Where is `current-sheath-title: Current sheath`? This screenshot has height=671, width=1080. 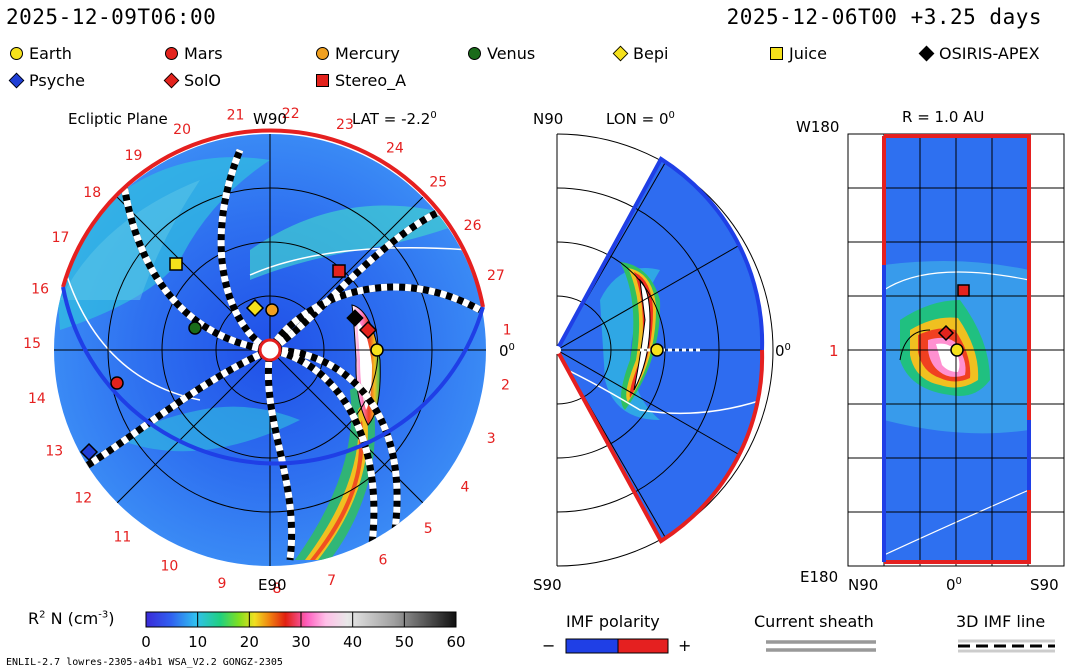
current-sheath-title: Current sheath is located at coordinates (814, 621).